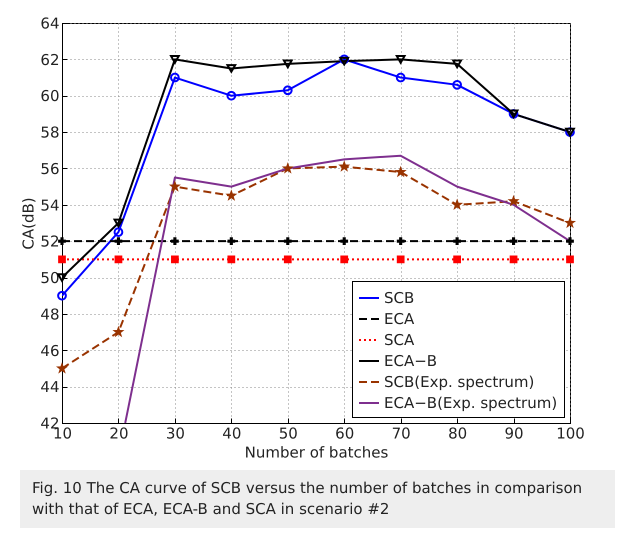 The width and height of the screenshot is (635, 555). What do you see at coordinates (514, 433) in the screenshot?
I see `x-tick-label: 90` at bounding box center [514, 433].